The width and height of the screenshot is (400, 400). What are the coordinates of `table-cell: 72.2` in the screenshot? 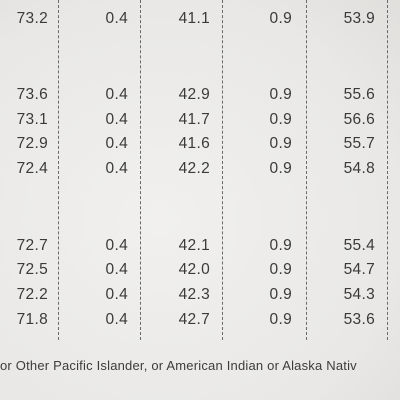 It's located at (32, 294).